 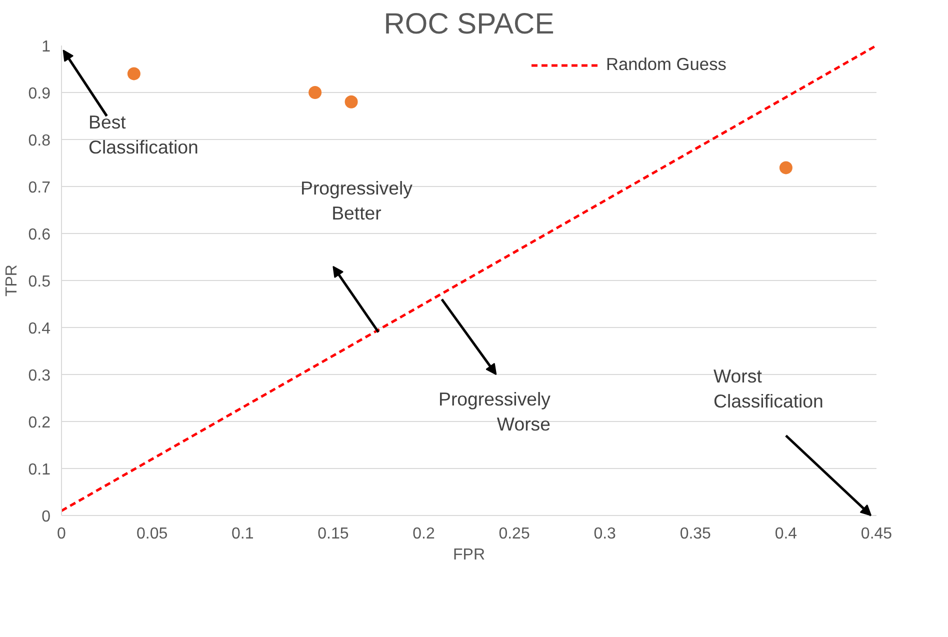 What do you see at coordinates (152, 534) in the screenshot?
I see `x-tick-label: 0.05` at bounding box center [152, 534].